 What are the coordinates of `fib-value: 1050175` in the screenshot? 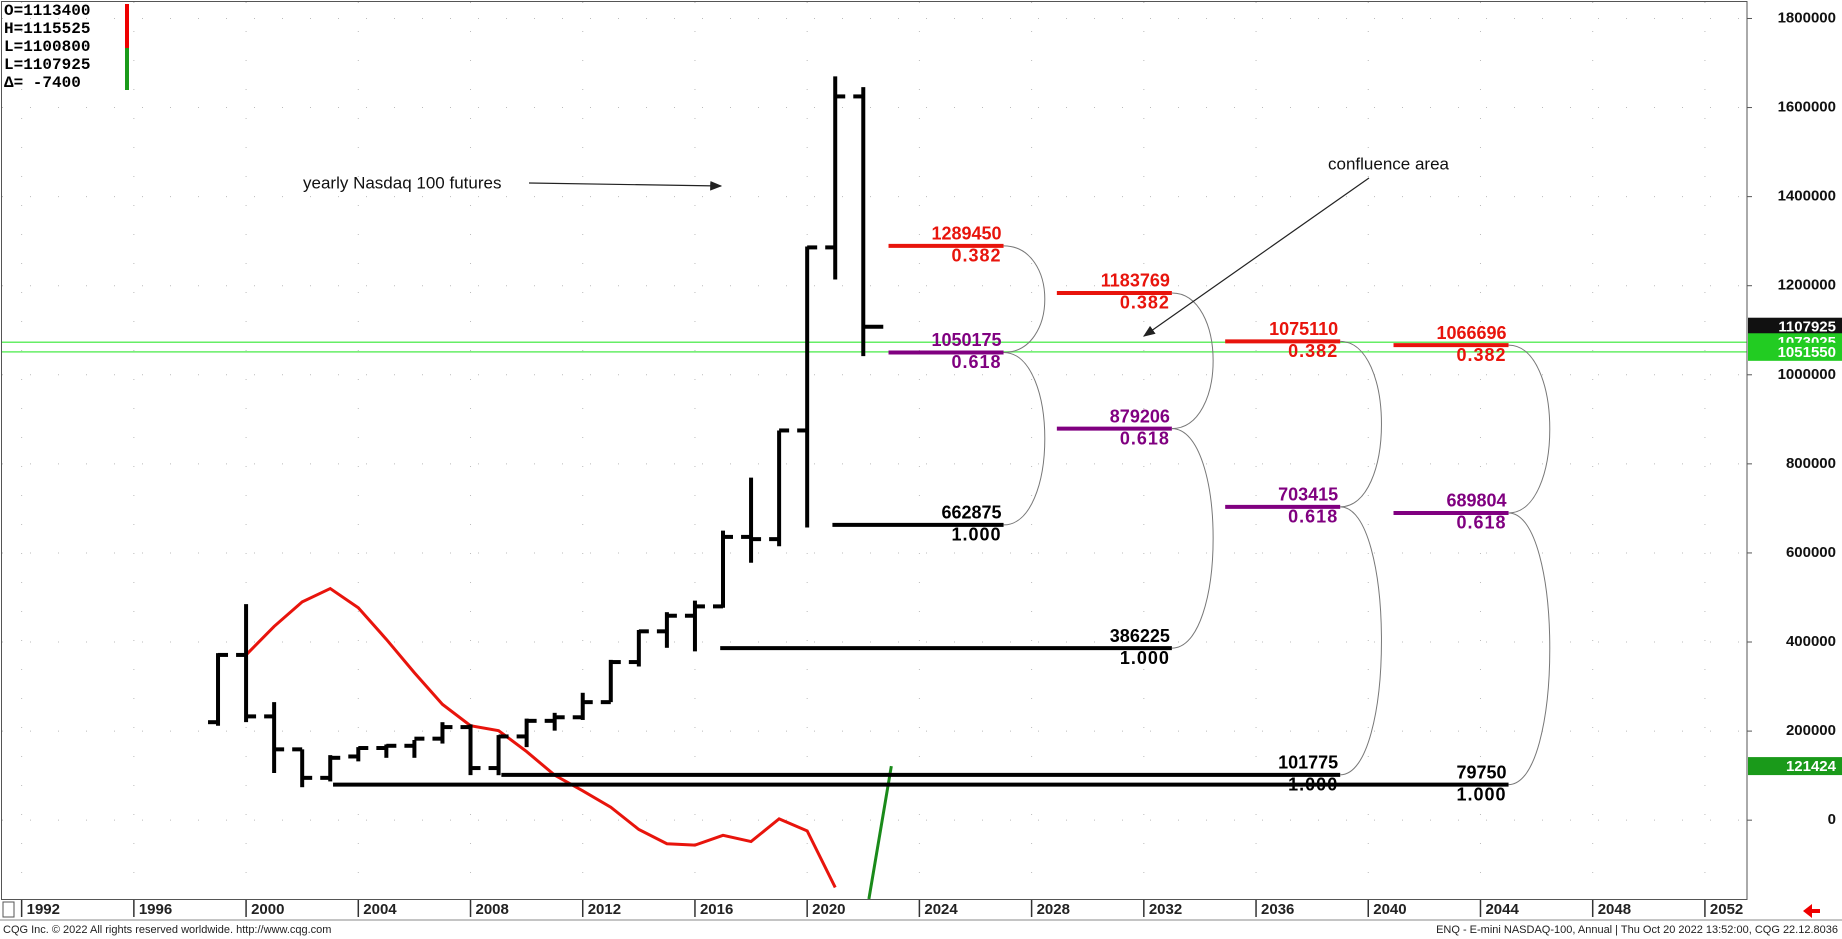 It's located at (966, 340).